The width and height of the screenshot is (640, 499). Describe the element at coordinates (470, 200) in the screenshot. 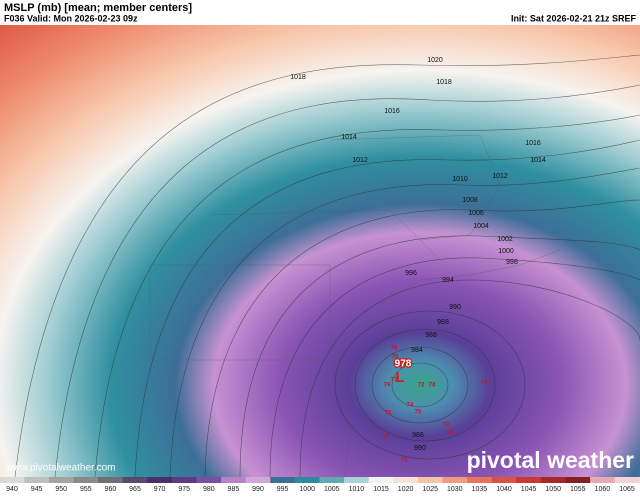

I see `isobar-label: 1008` at that location.